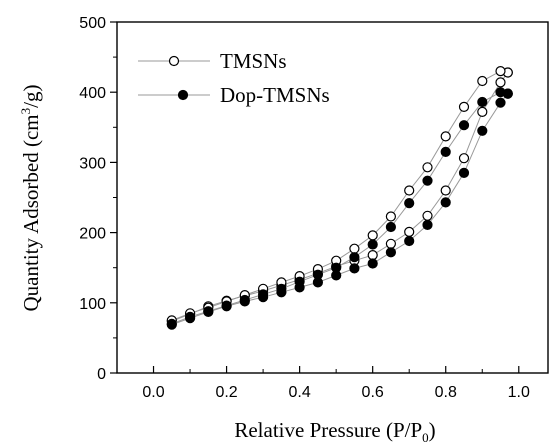 The height and width of the screenshot is (445, 550). Describe the element at coordinates (275, 95) in the screenshot. I see `legend-label-dop-tmsns: Dop-TMSNs` at that location.